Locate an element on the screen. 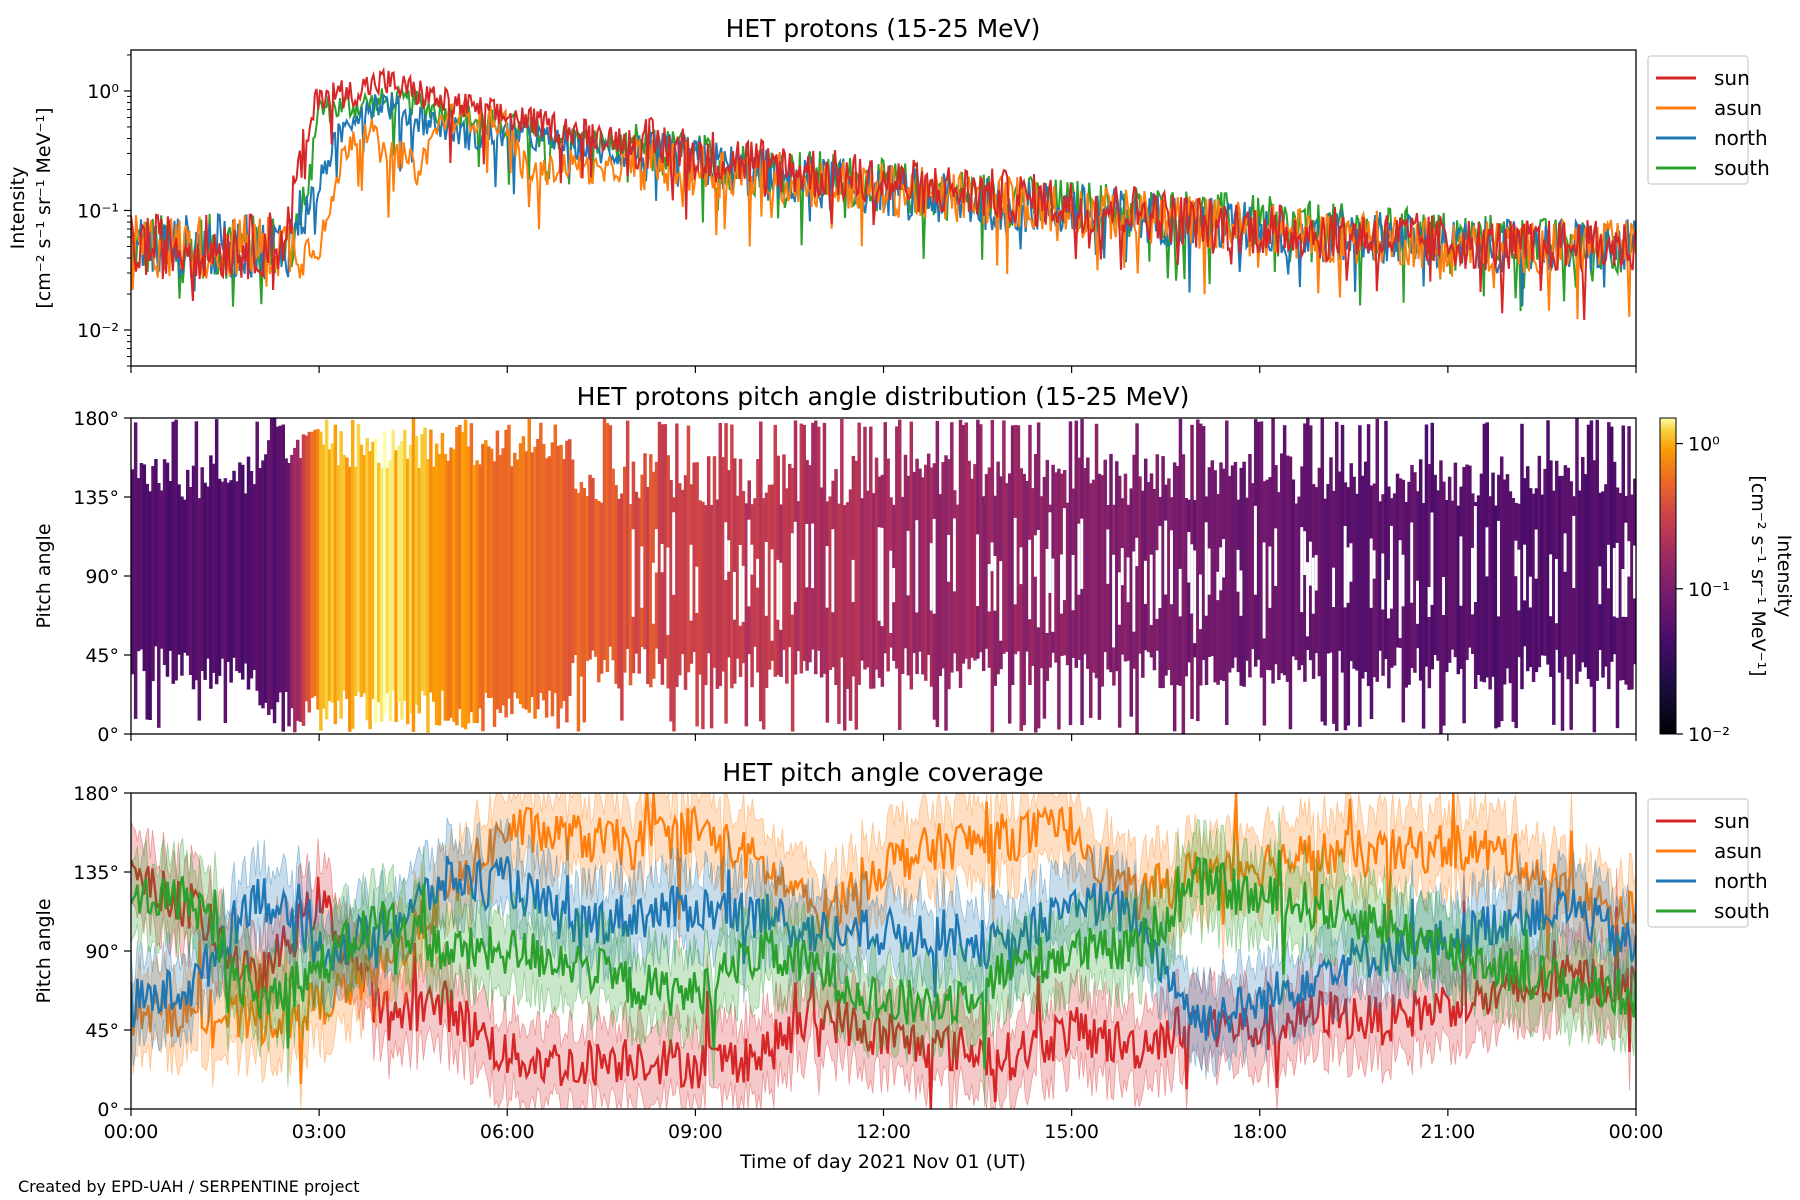 The width and height of the screenshot is (1800, 1200). pad-ylabel: Pitch angle is located at coordinates (44, 575).